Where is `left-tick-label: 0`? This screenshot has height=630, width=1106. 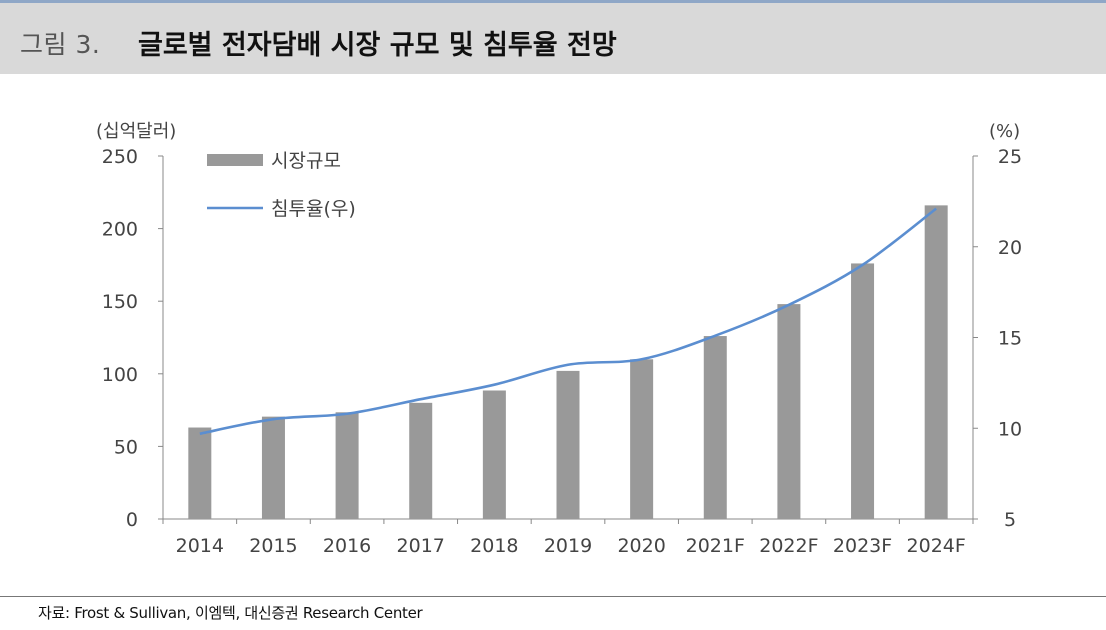
left-tick-label: 0 is located at coordinates (132, 520).